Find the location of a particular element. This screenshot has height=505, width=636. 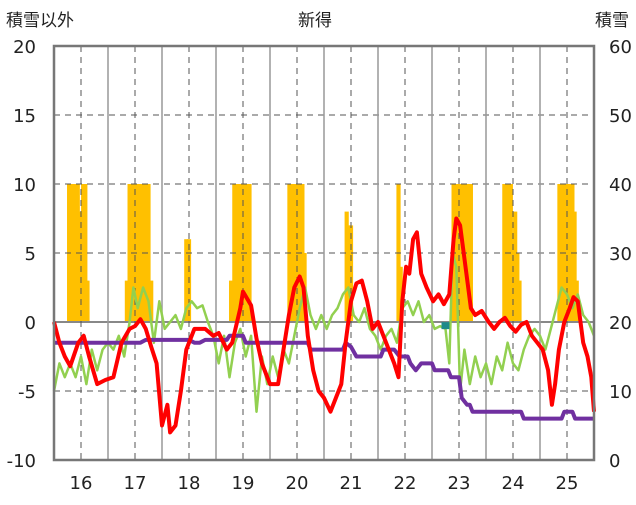

left-tick-label: 20 is located at coordinates (24, 47).